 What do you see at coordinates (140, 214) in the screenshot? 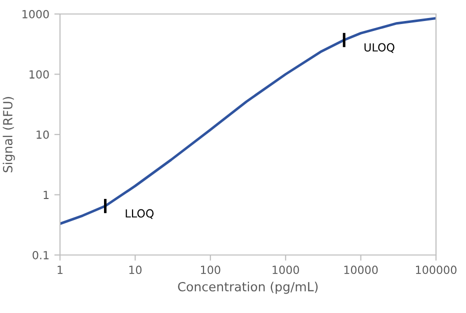
I see `annotation: LLOQ` at bounding box center [140, 214].